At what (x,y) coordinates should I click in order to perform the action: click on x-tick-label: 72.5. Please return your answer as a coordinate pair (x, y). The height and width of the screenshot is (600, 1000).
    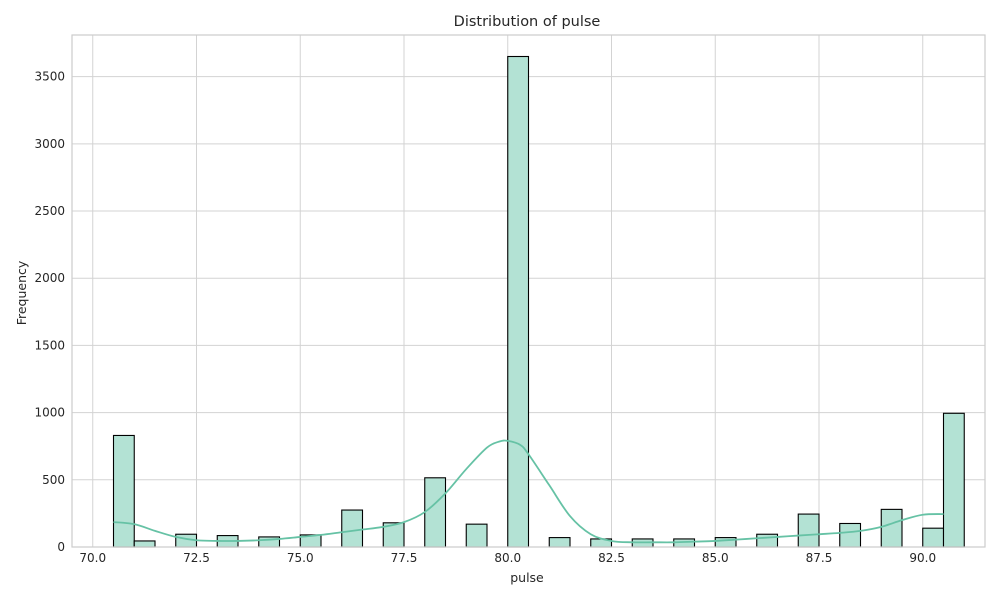
    Looking at the image, I should click on (196, 558).